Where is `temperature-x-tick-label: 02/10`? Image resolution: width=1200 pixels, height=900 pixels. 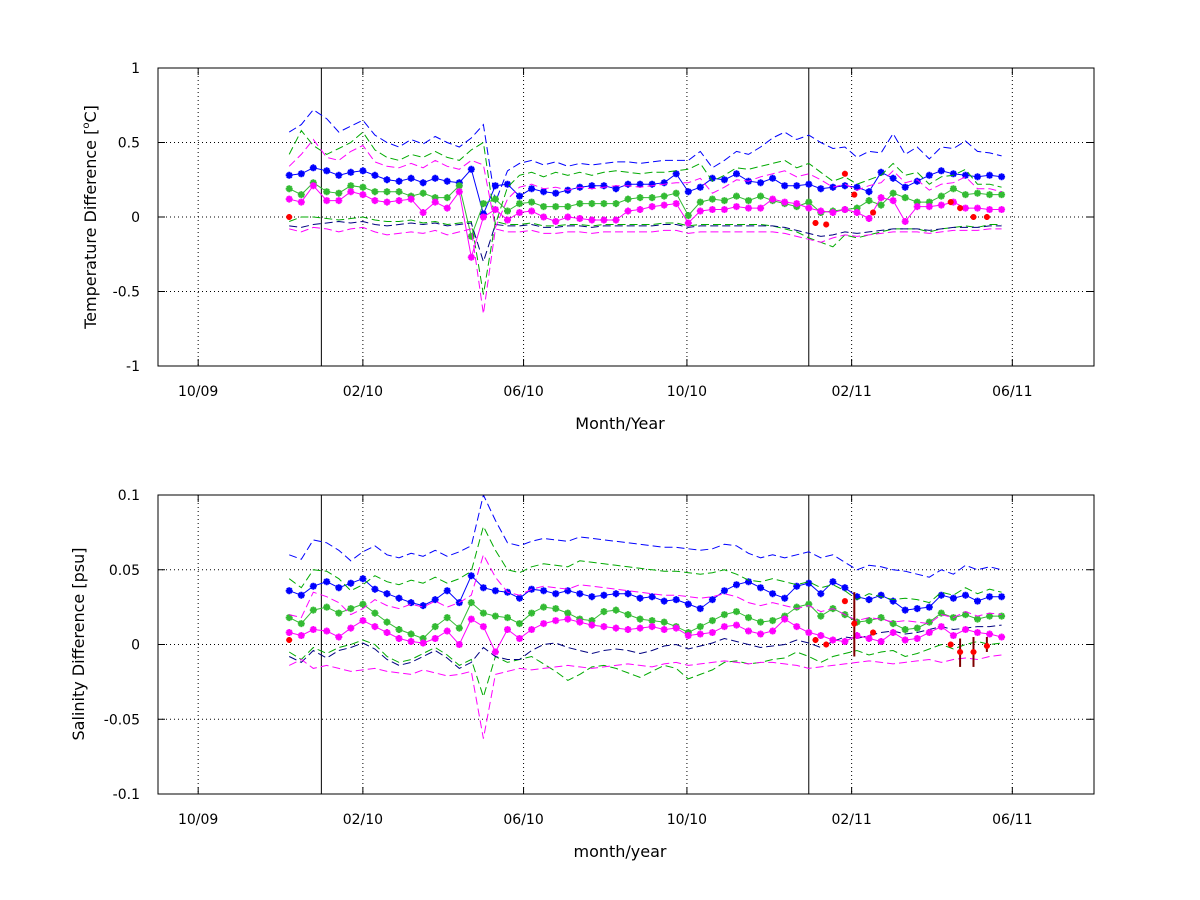 temperature-x-tick-label: 02/10 is located at coordinates (363, 392).